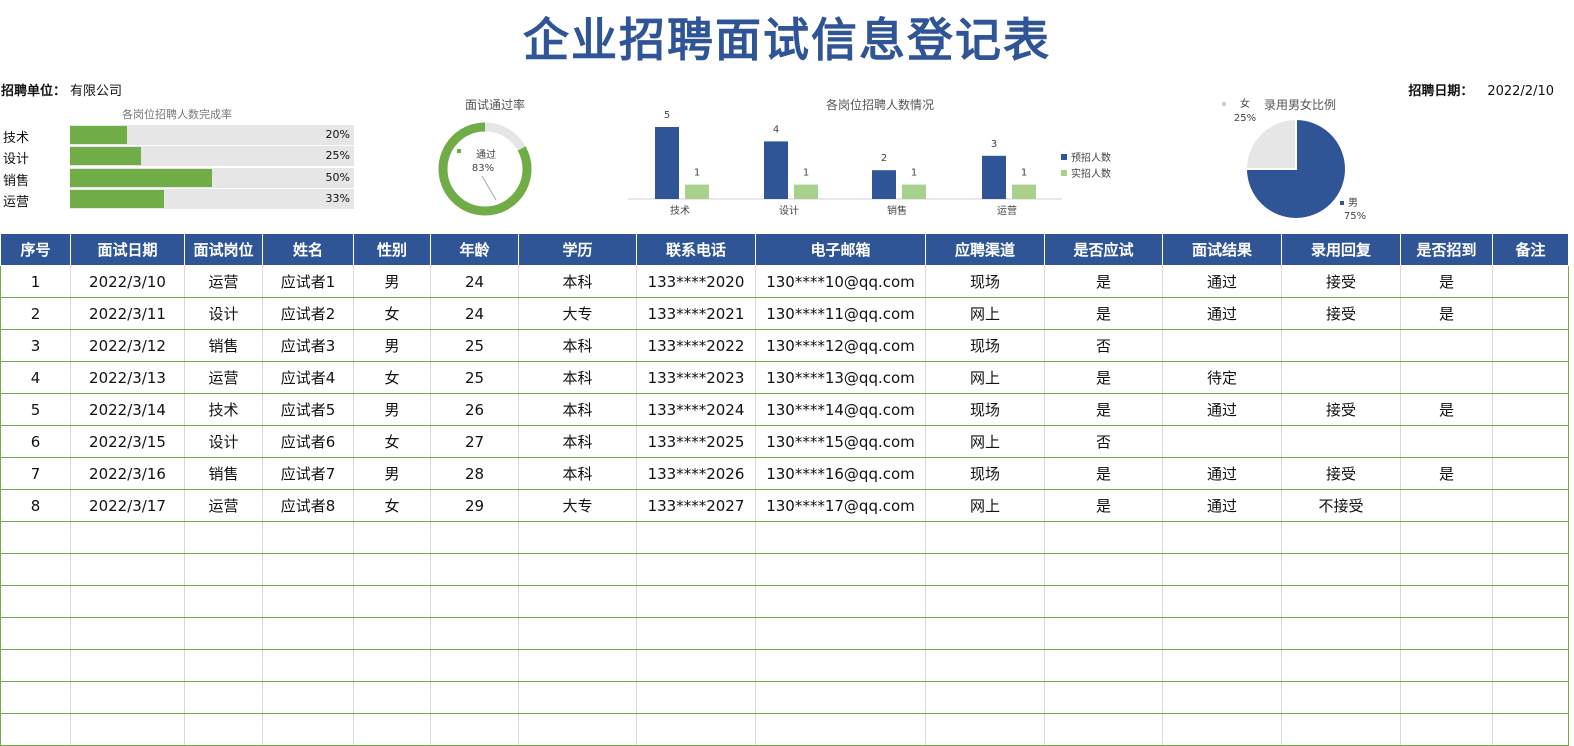 Image resolution: width=1574 pixels, height=746 pixels. I want to click on table-cell: 应试者5, so click(308, 409).